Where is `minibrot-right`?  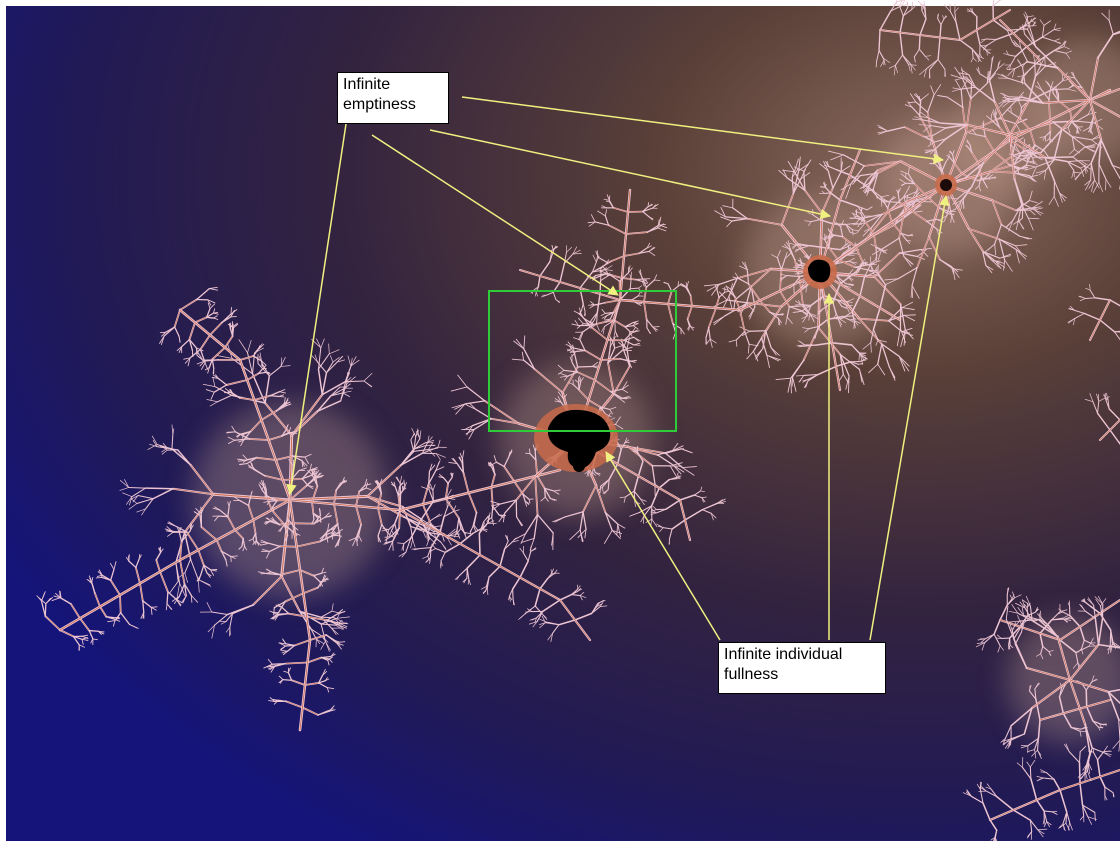 minibrot-right is located at coordinates (946, 185).